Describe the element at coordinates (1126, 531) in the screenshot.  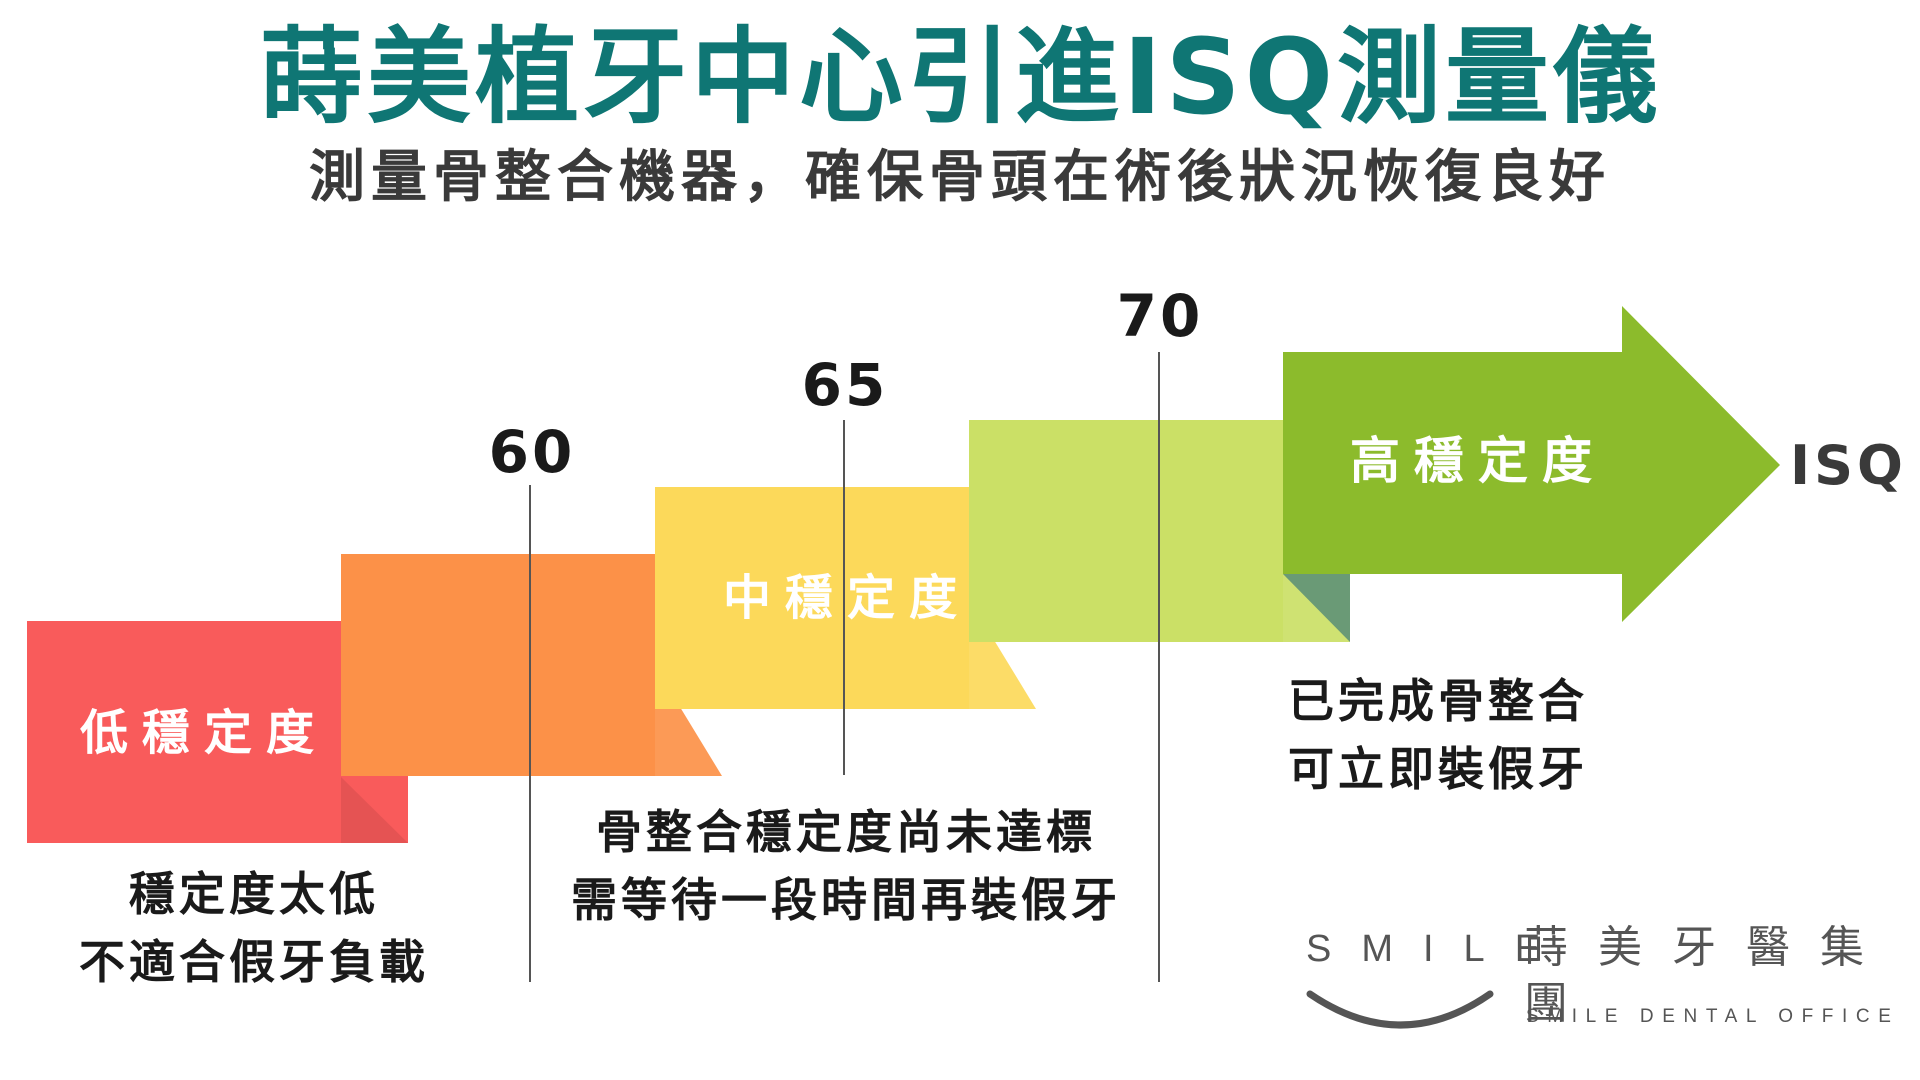
I see `step-4-block` at that location.